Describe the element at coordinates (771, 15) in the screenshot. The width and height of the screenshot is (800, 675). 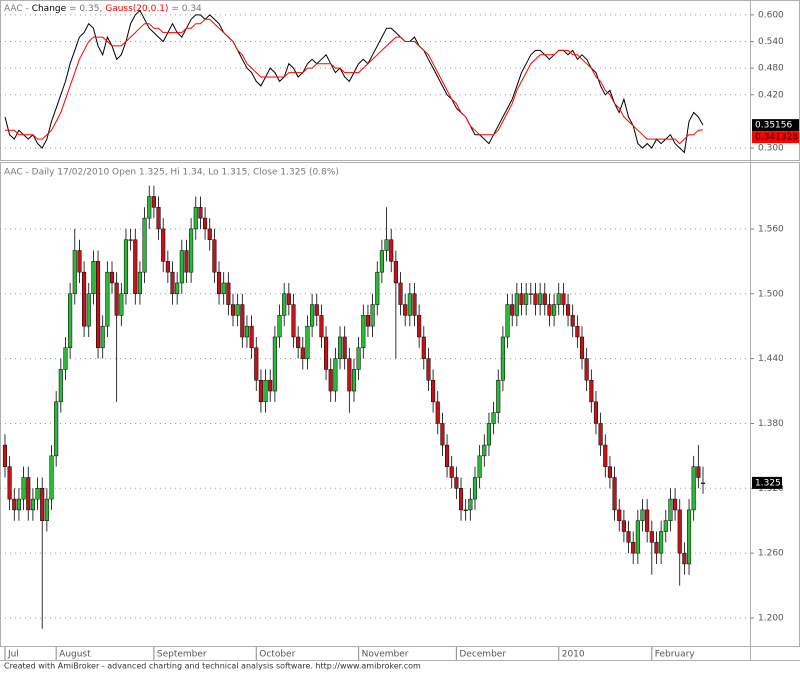
I see `y-tick-label: 0.600` at that location.